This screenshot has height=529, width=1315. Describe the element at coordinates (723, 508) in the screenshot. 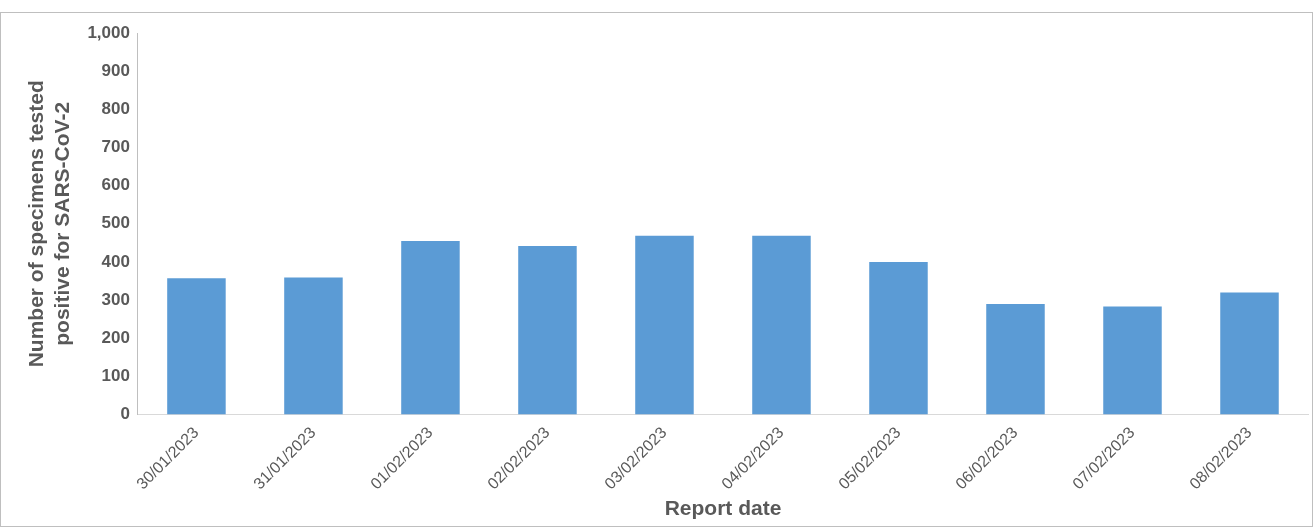

I see `x-axis-title: Report date` at that location.